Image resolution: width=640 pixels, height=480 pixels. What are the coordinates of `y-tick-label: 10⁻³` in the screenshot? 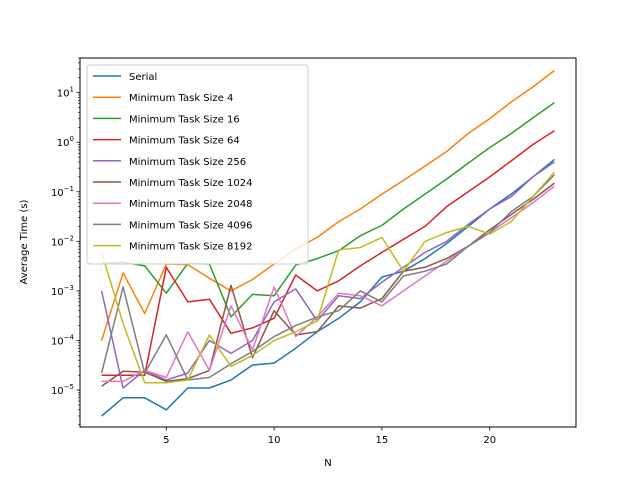 It's located at (62, 291).